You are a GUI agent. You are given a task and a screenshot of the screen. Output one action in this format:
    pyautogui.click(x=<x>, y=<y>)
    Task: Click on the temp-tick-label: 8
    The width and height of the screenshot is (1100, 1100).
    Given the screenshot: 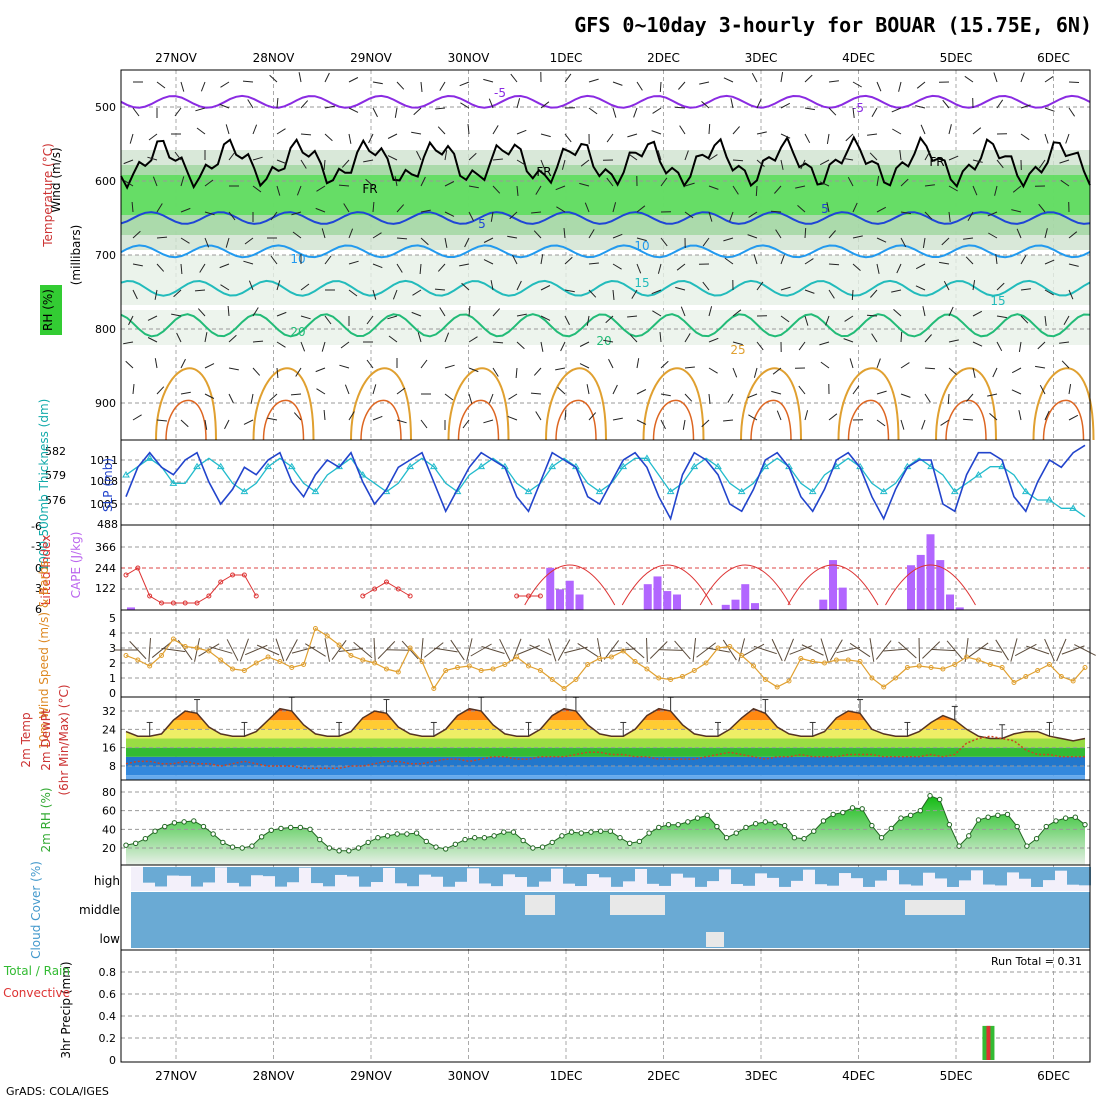 What is the action you would take?
    pyautogui.click(x=112, y=766)
    